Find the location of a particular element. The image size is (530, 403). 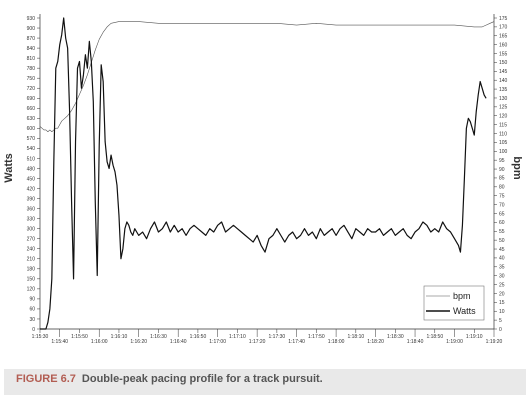

right-tick-label: 135 is located at coordinates (503, 90).